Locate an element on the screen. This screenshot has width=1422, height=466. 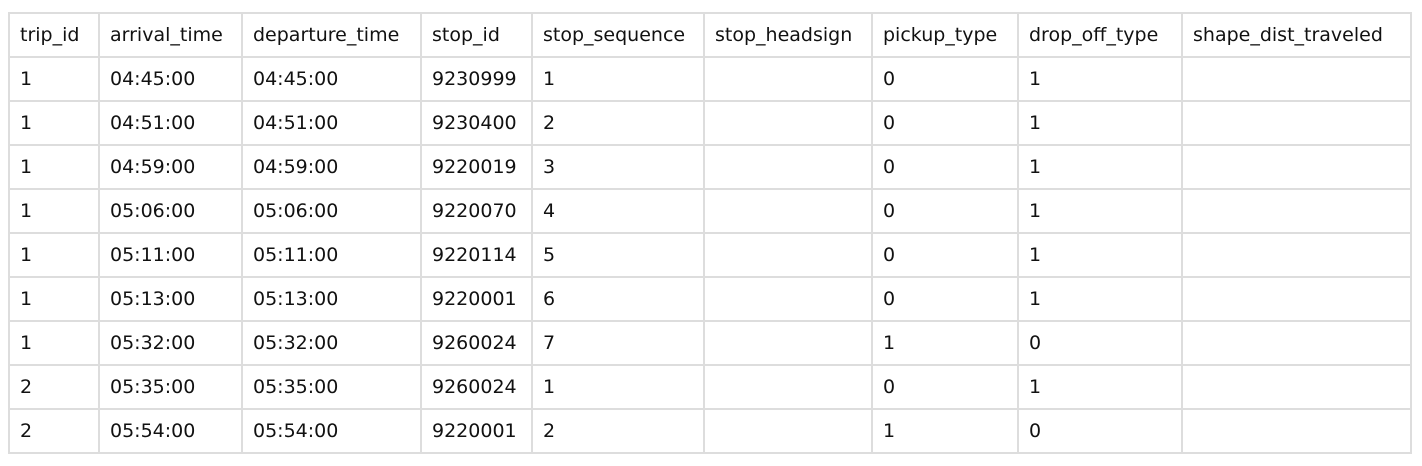
cell-stop-id: 9220019 is located at coordinates (476, 167).